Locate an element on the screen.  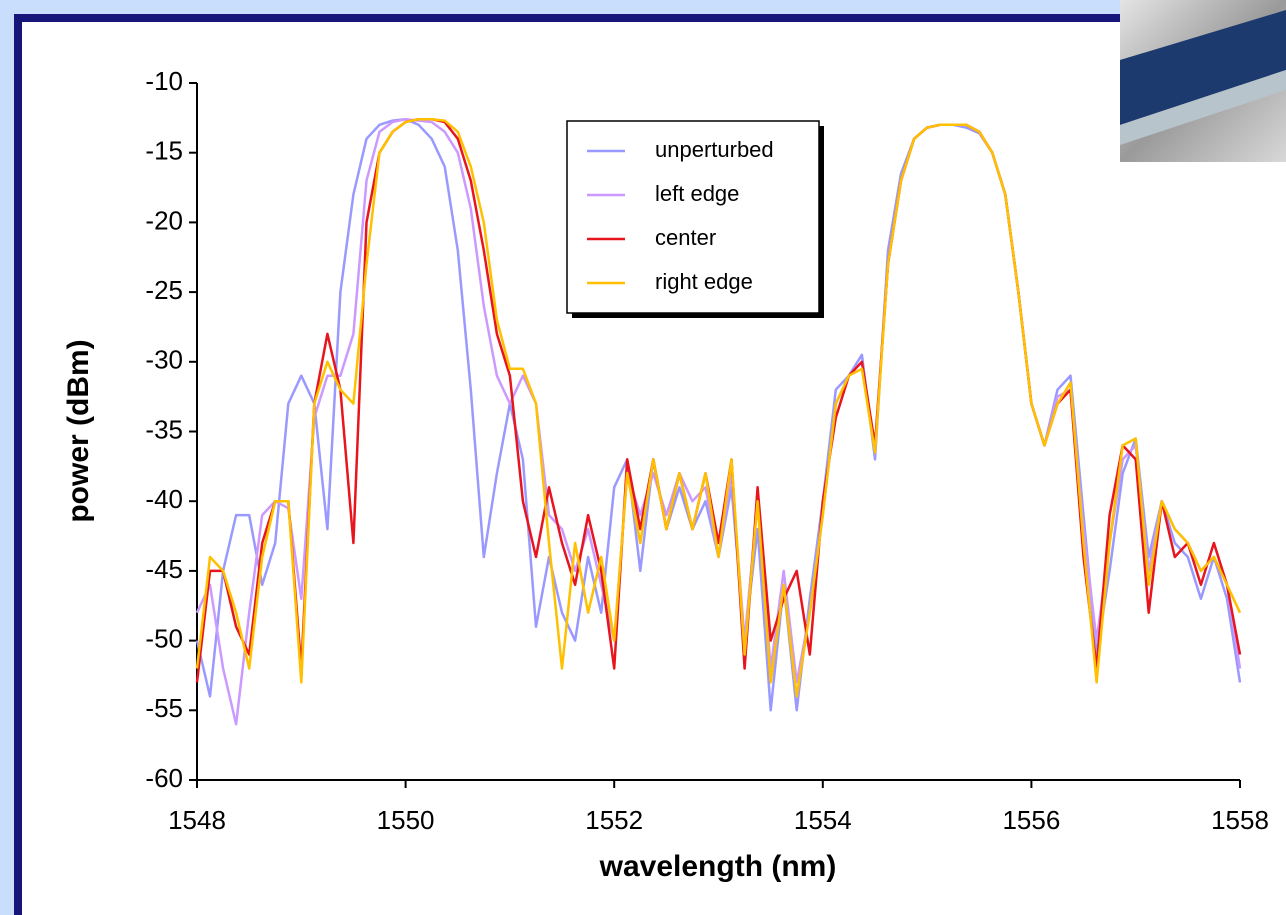
legend: unperturbed left edge center right edge is located at coordinates (695, 219).